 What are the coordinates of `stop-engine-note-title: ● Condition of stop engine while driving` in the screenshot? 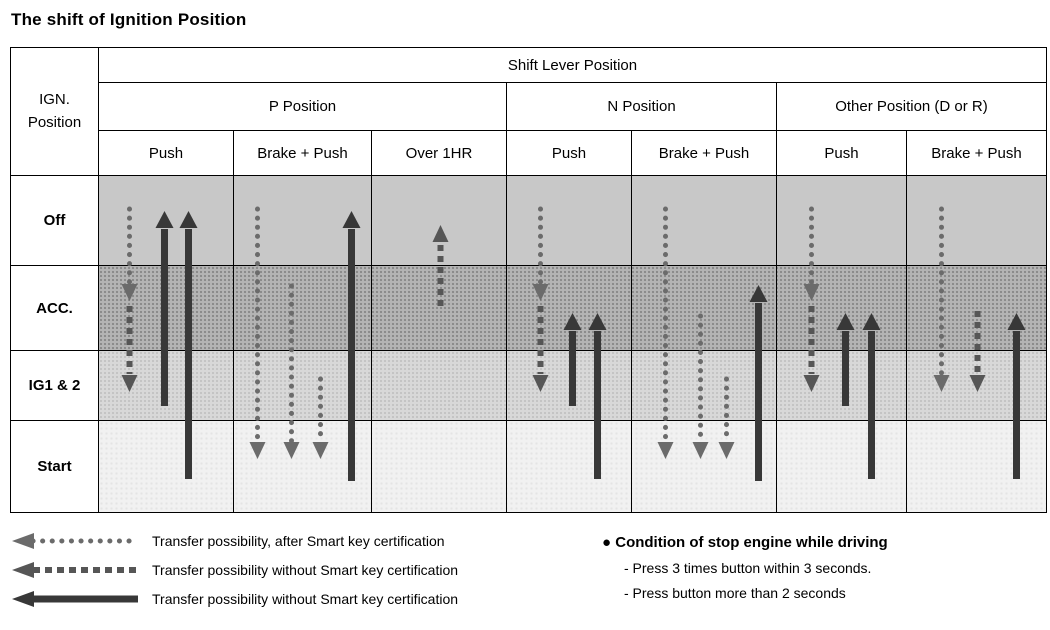 It's located at (745, 542).